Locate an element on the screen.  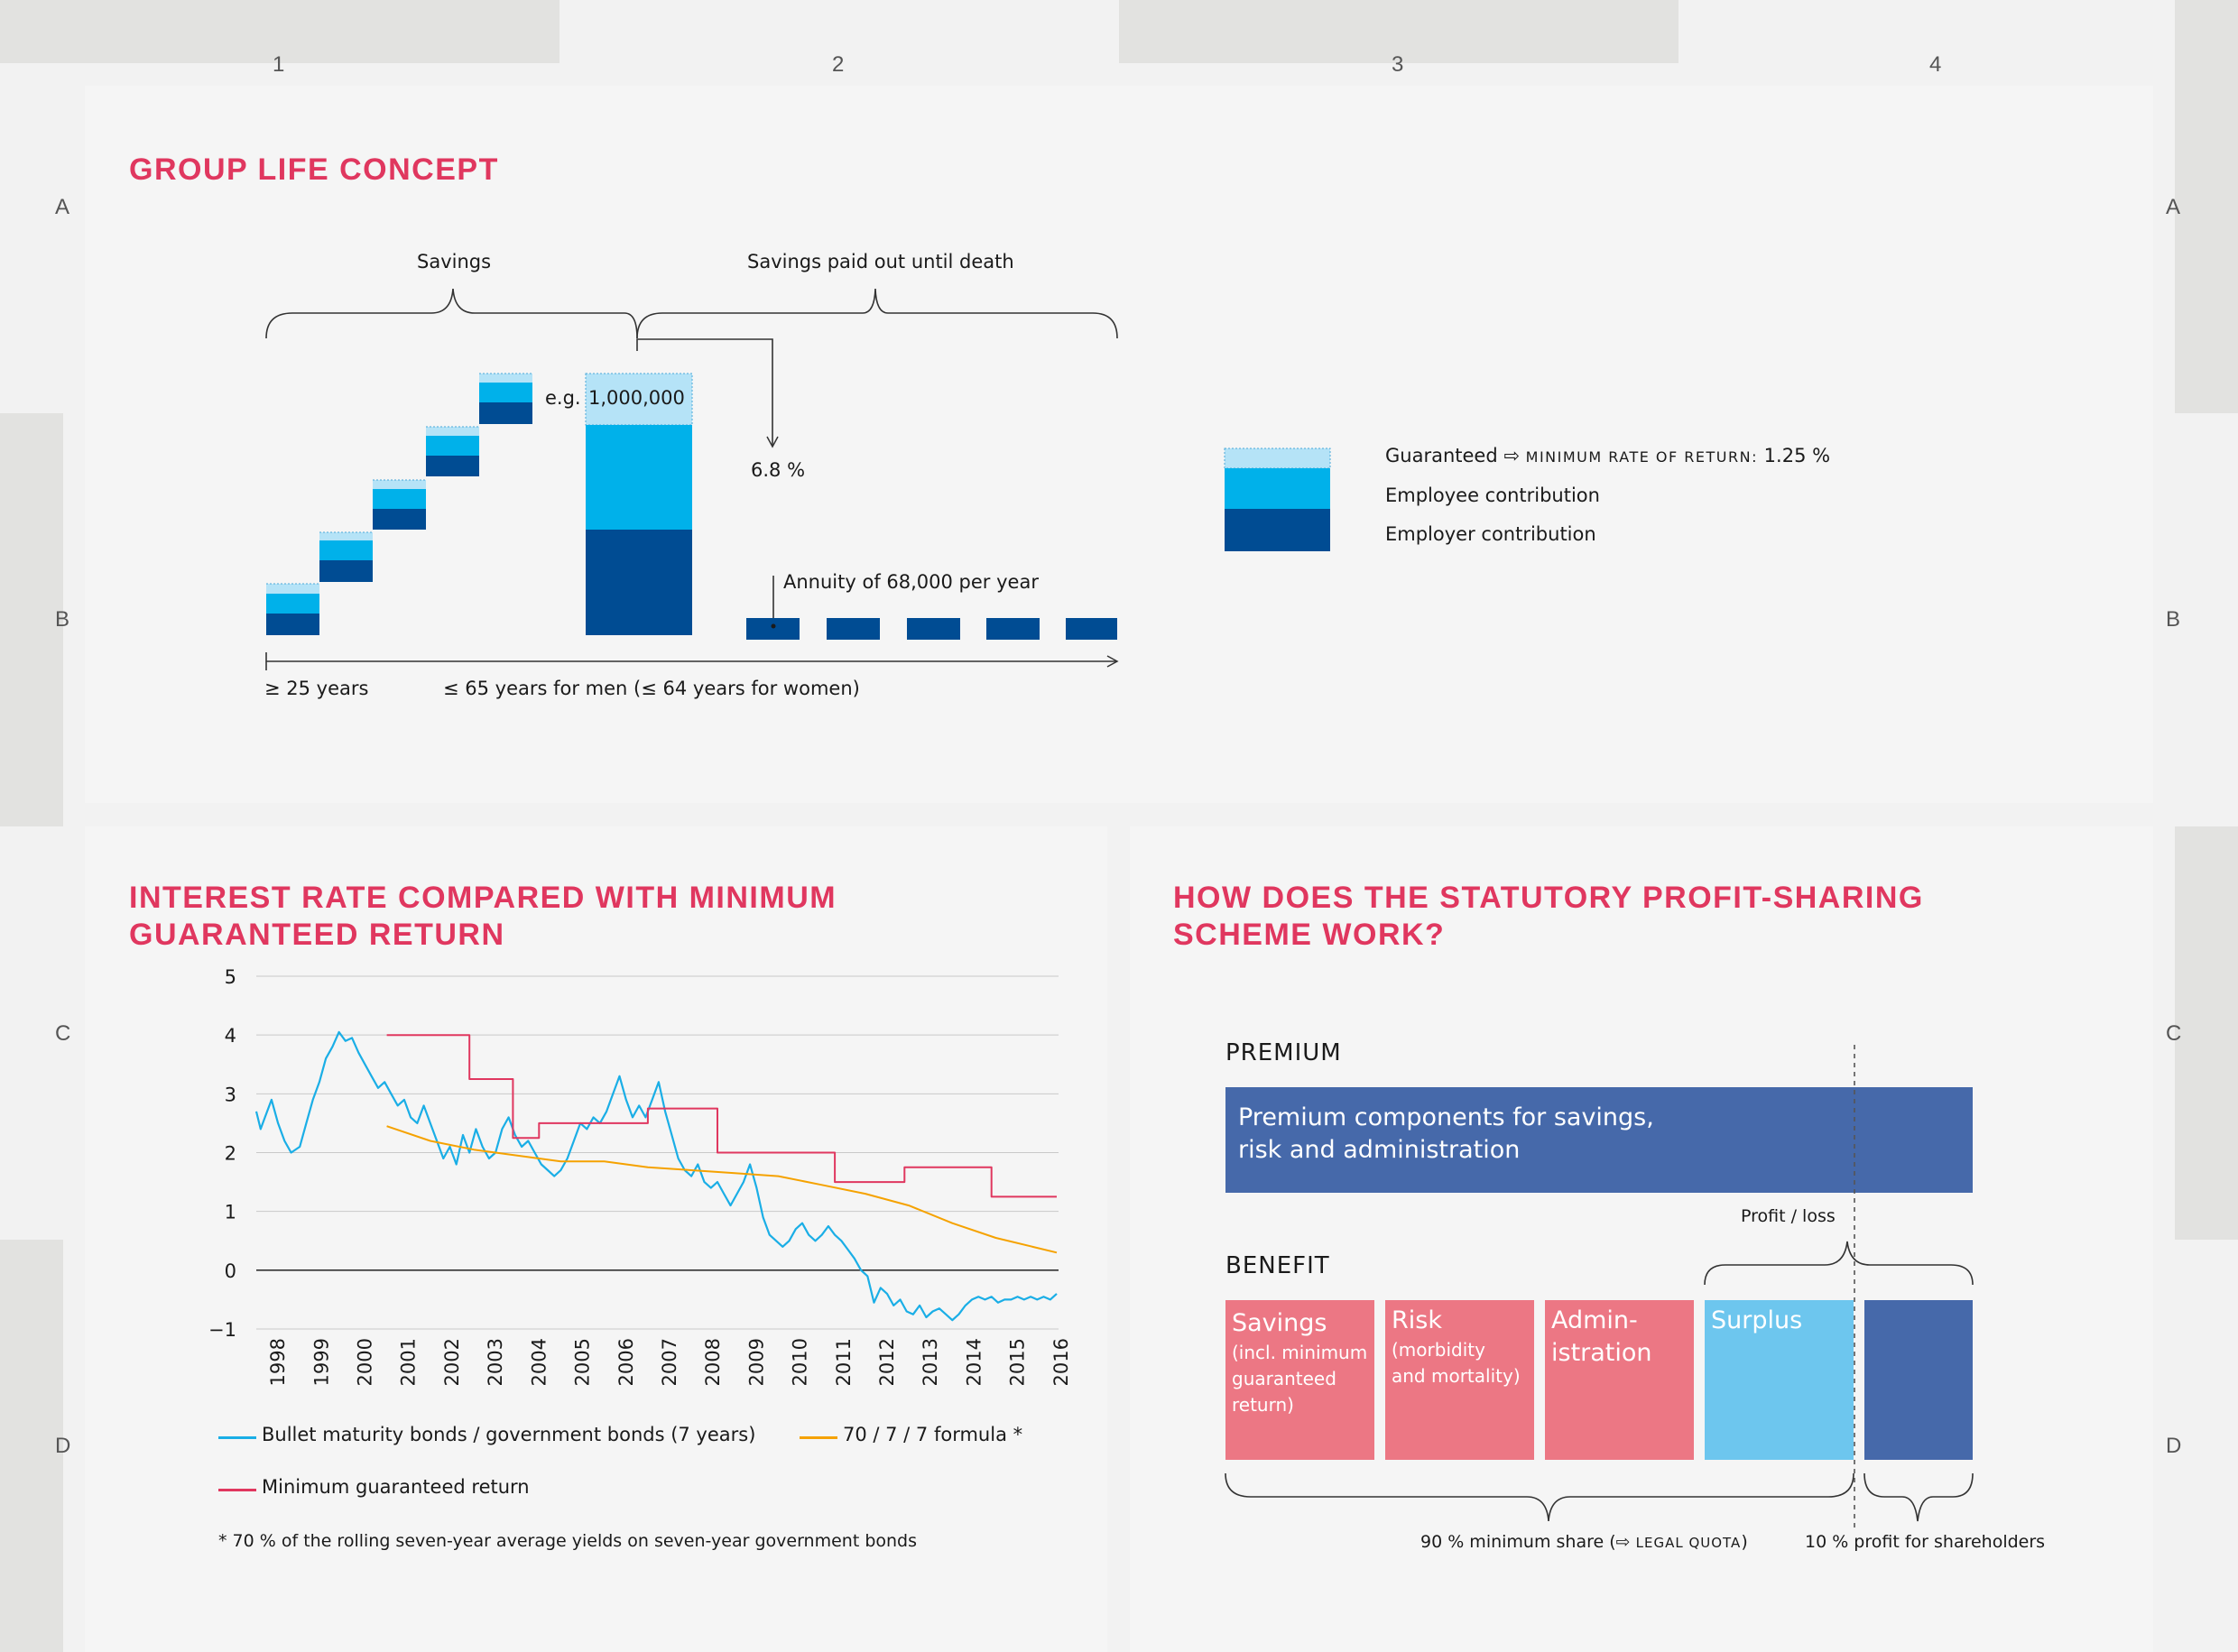
y-tick-label: 0 is located at coordinates (231, 1271).